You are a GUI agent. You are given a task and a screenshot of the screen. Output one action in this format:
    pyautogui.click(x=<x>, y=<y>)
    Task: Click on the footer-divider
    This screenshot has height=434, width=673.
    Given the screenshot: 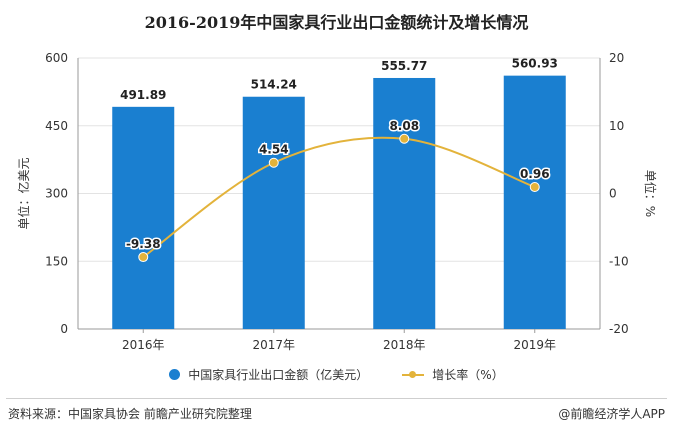 What is the action you would take?
    pyautogui.click(x=336, y=398)
    